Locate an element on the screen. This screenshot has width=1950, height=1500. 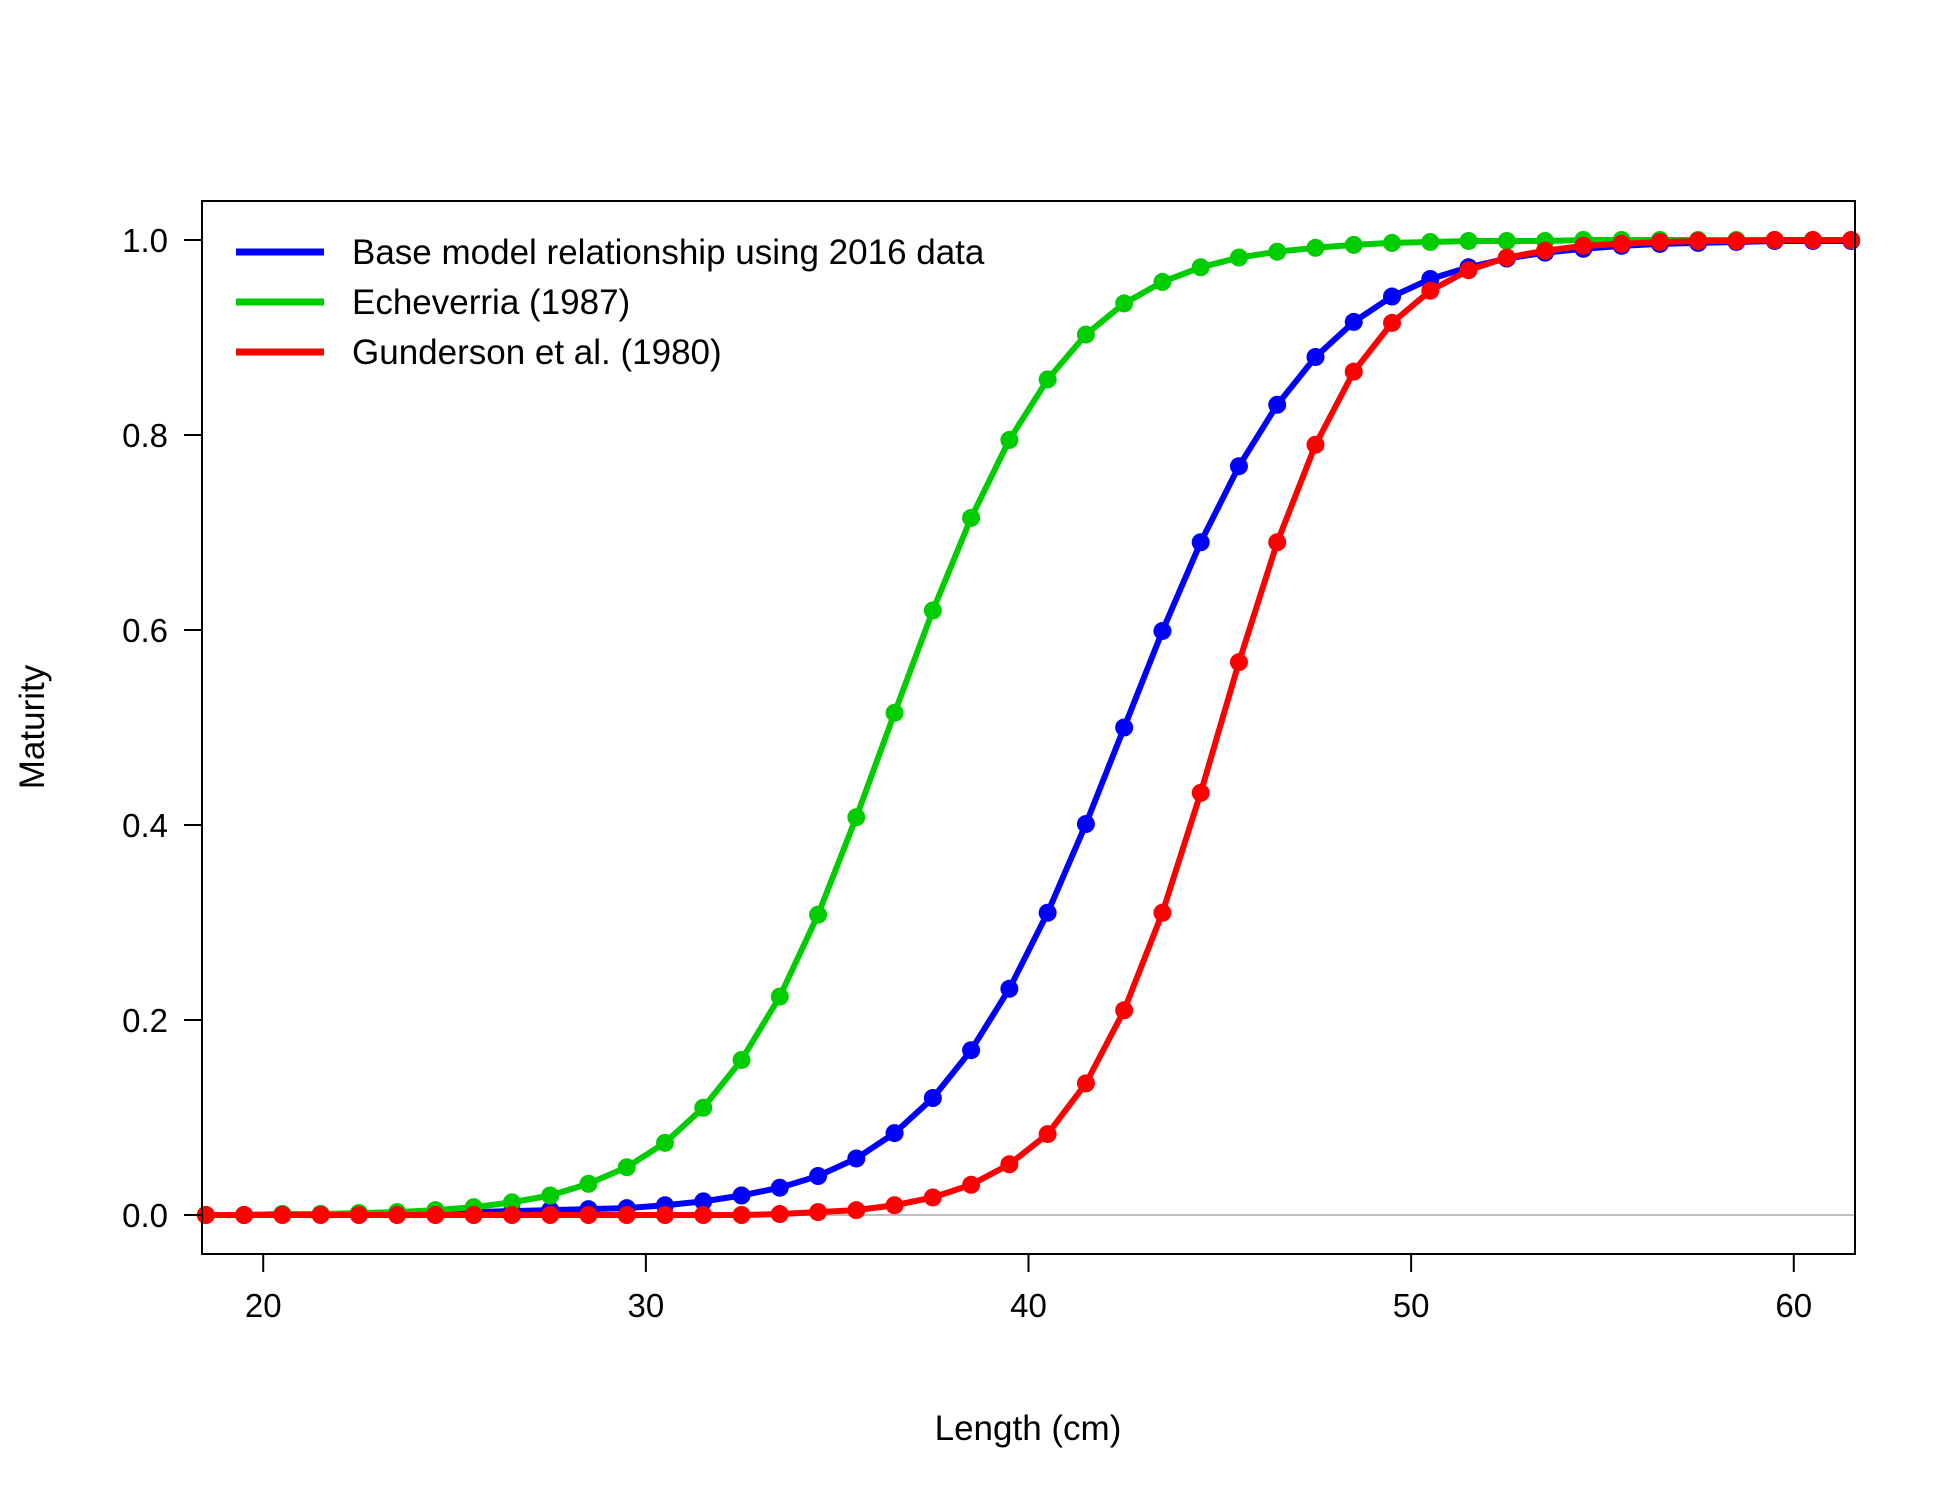
x-axis: 20 30 40 50 60 is located at coordinates (1028, 1289).